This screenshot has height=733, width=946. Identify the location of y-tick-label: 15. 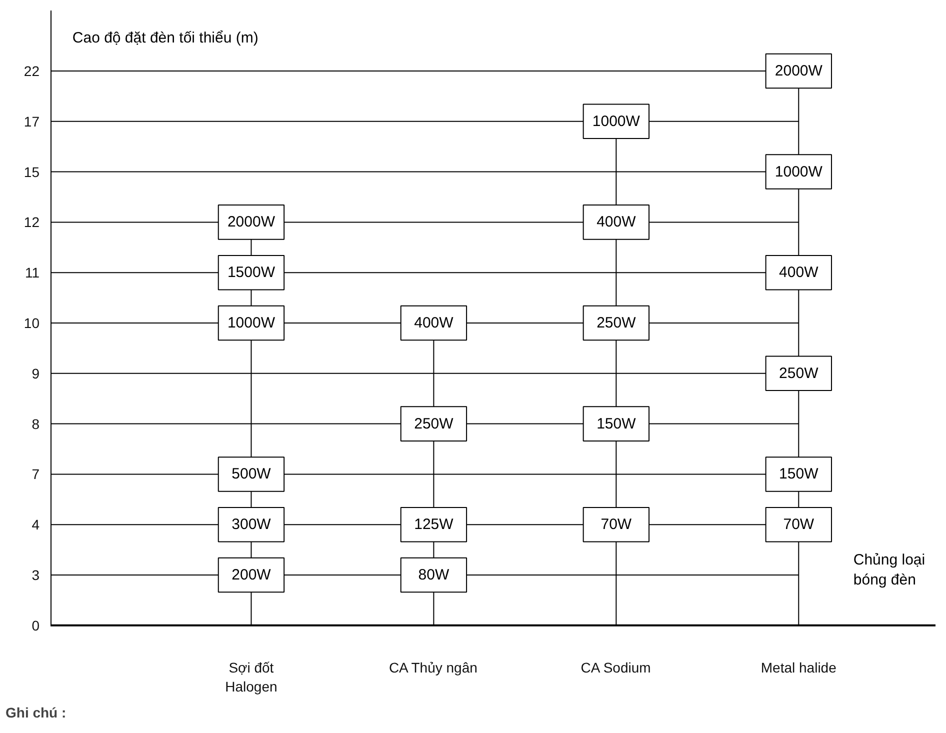
(32, 172).